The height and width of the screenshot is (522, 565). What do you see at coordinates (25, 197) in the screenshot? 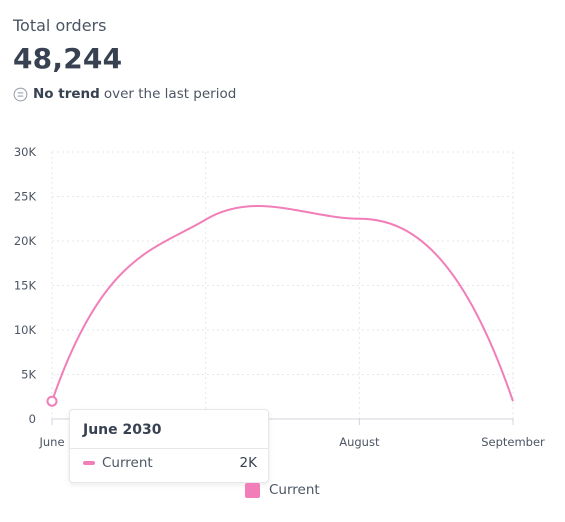
I see `y-tick-label: 25K` at bounding box center [25, 197].